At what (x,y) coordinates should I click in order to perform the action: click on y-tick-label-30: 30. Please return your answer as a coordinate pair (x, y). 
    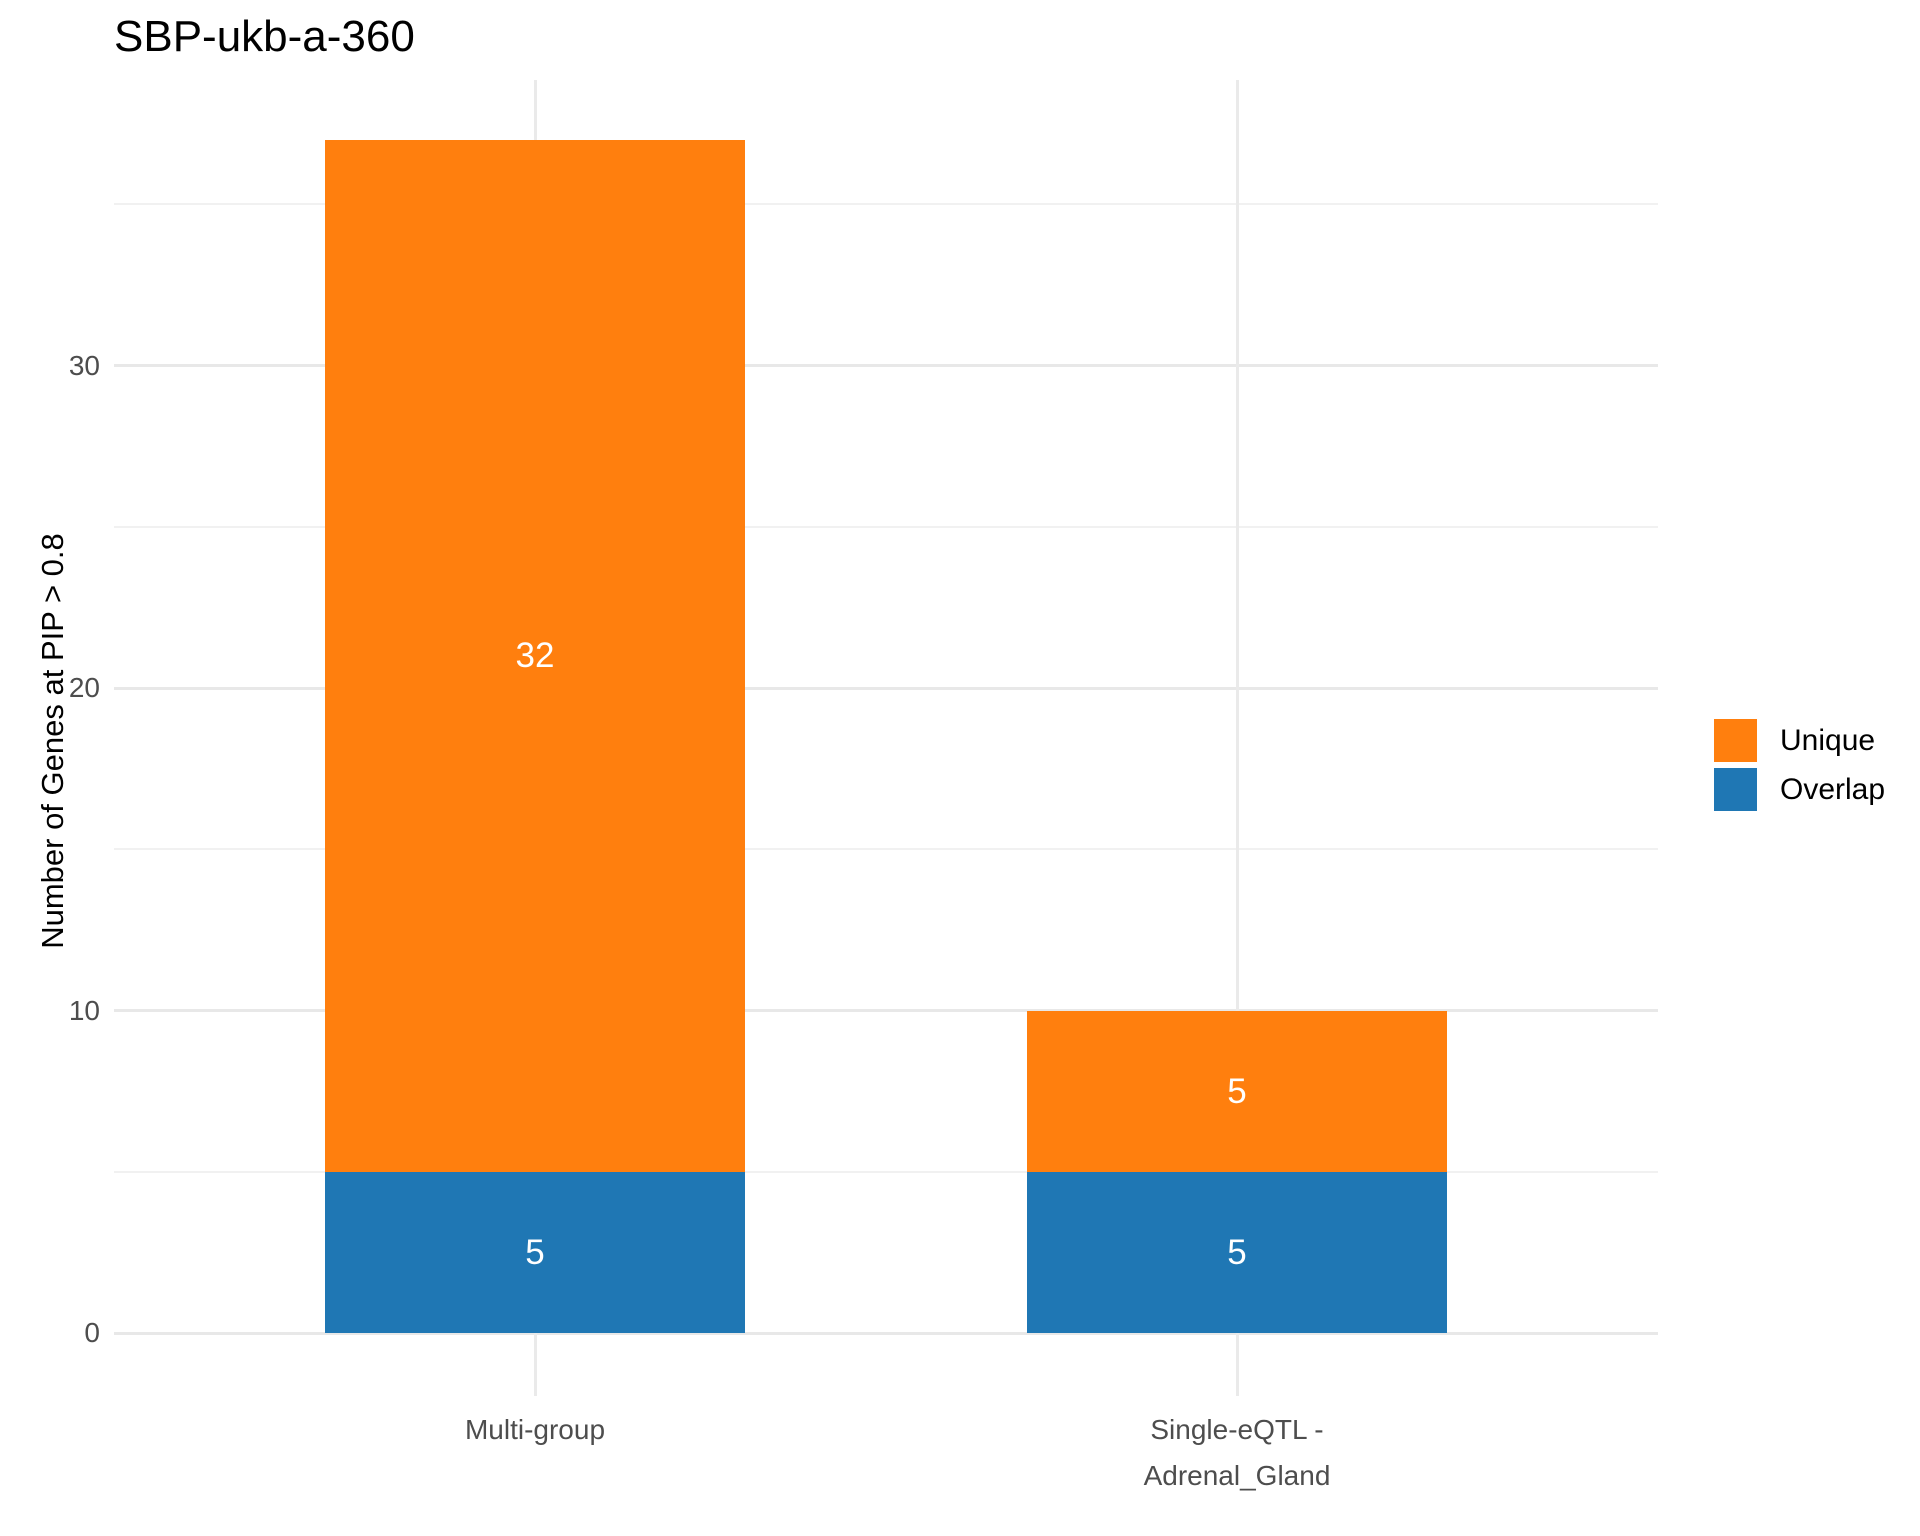
    Looking at the image, I should click on (84, 365).